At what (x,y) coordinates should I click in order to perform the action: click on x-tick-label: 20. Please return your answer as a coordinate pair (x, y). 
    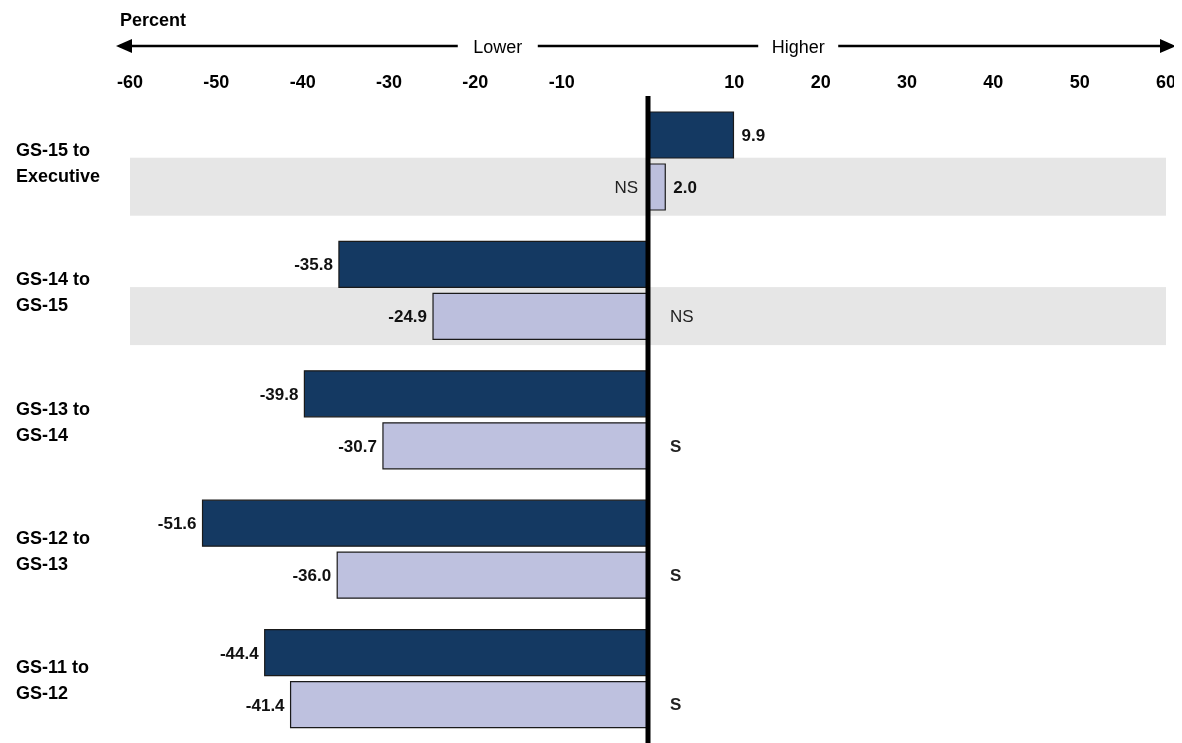
    Looking at the image, I should click on (820, 82).